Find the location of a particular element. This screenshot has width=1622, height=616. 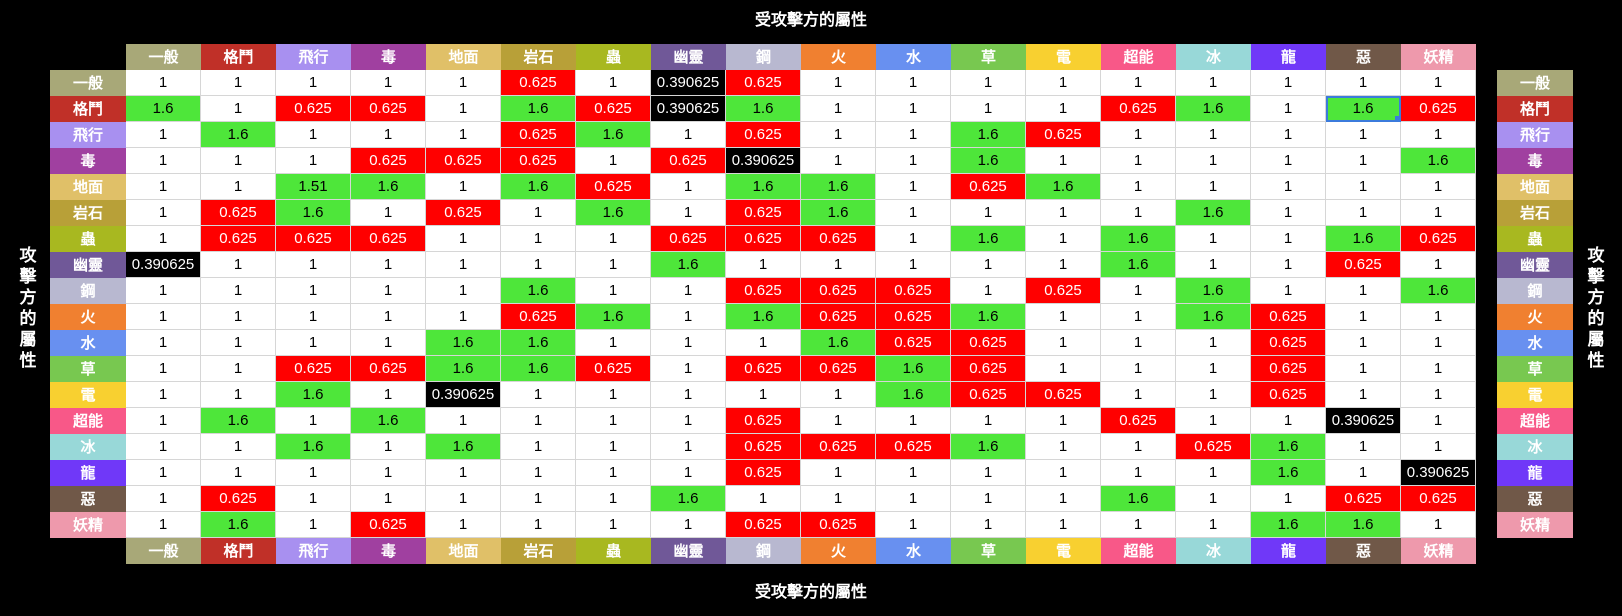

column-header-bottom-cell-5: 岩石 is located at coordinates (538, 551).